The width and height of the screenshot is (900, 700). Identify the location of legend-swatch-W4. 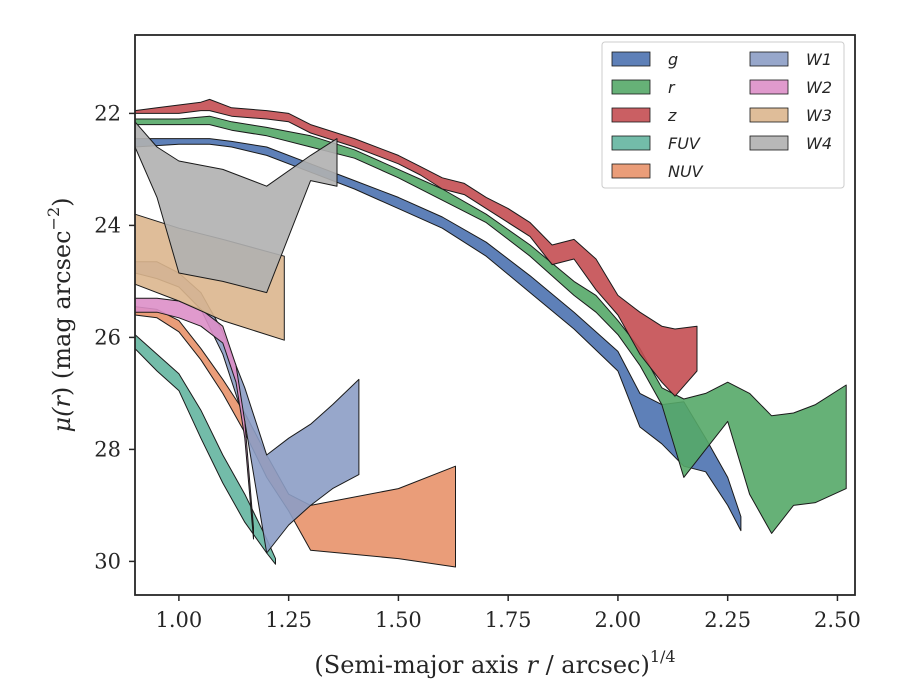
(769, 143).